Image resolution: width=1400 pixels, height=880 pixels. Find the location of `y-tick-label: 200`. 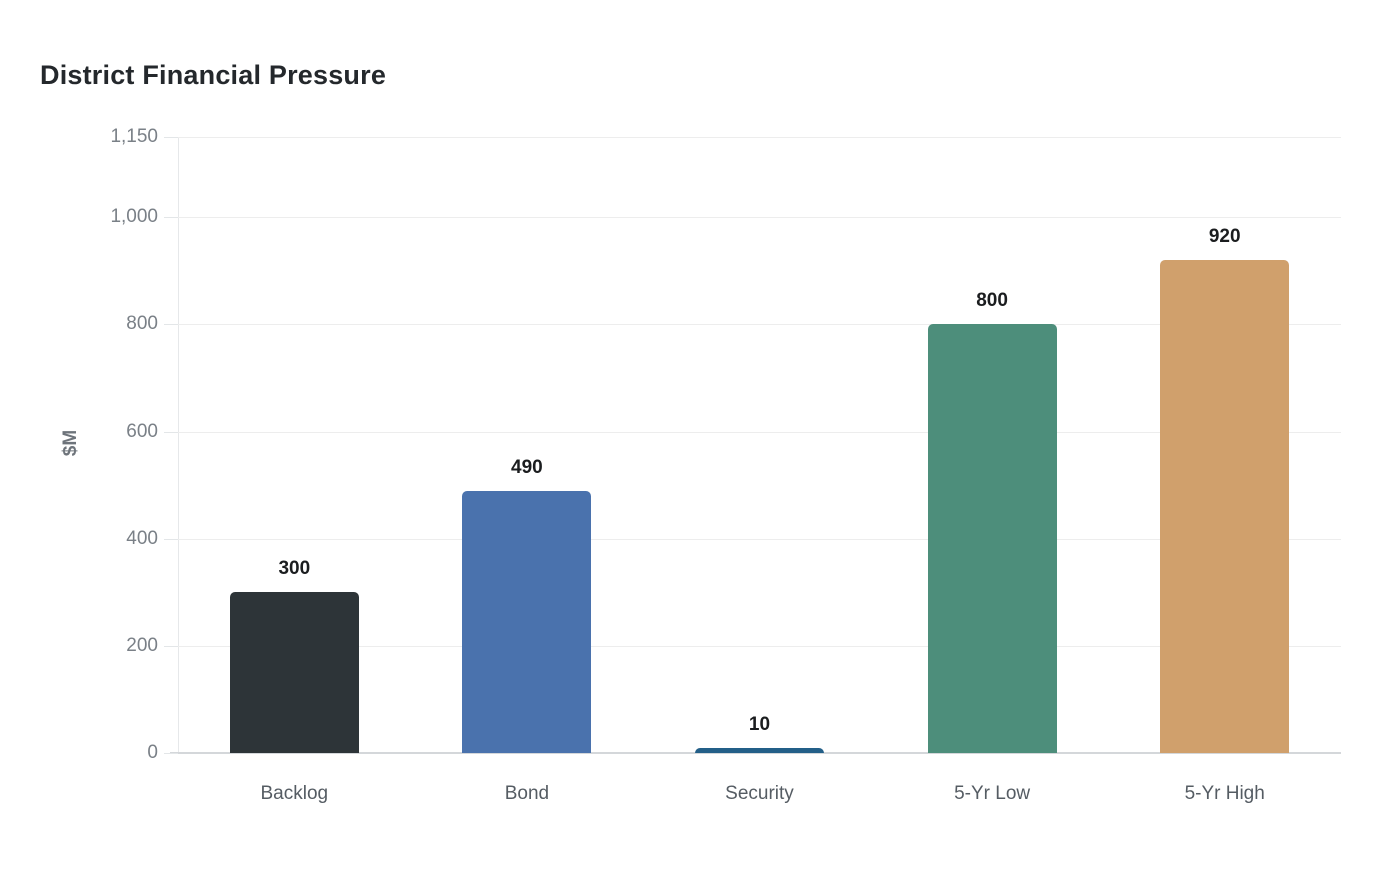

y-tick-label: 200 is located at coordinates (142, 645).